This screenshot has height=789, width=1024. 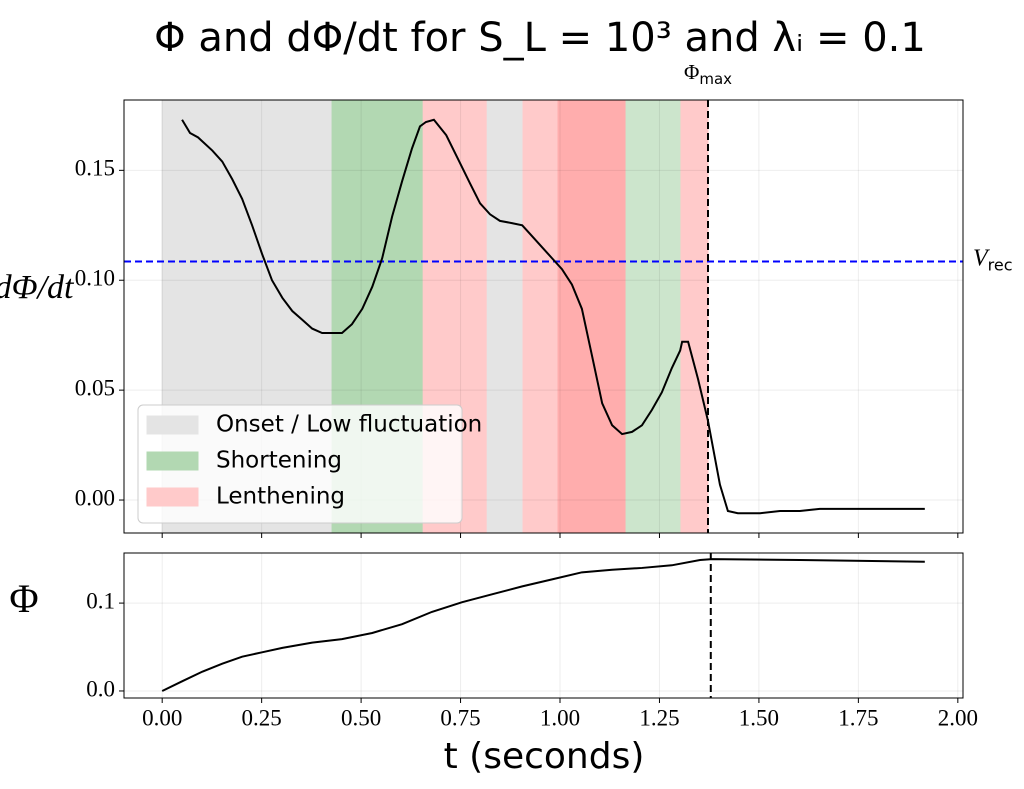 I want to click on reference-label-sub: max, so click(x=715, y=79).